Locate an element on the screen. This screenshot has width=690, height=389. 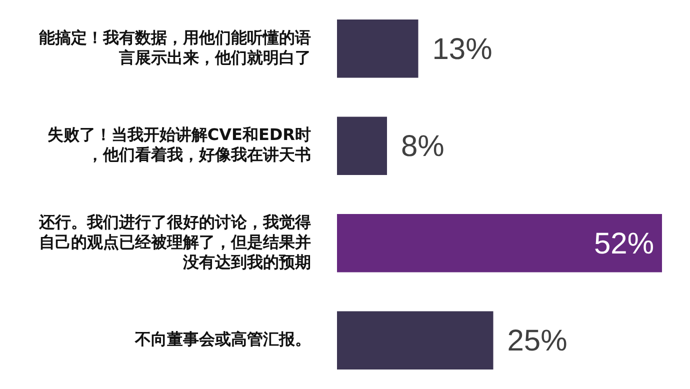
data-label: 52% is located at coordinates (624, 243).